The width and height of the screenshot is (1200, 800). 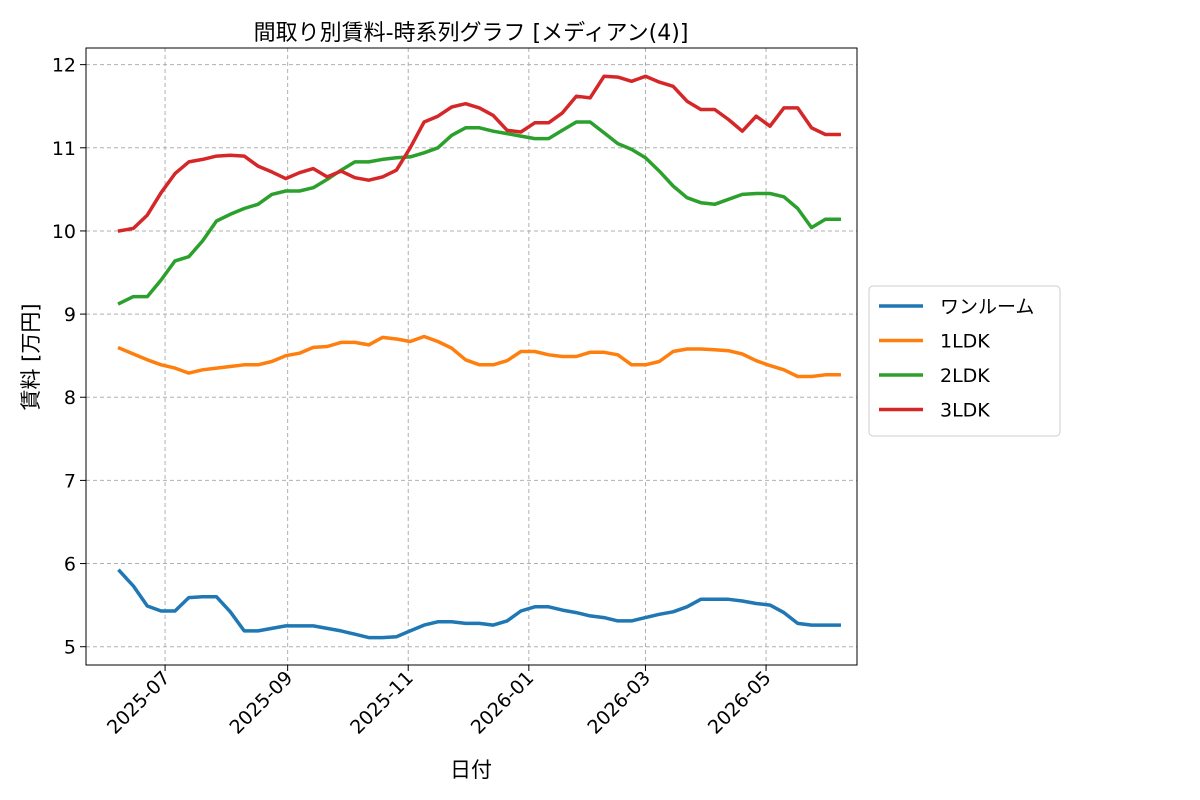 What do you see at coordinates (70, 315) in the screenshot?
I see `y-tick-label: 9` at bounding box center [70, 315].